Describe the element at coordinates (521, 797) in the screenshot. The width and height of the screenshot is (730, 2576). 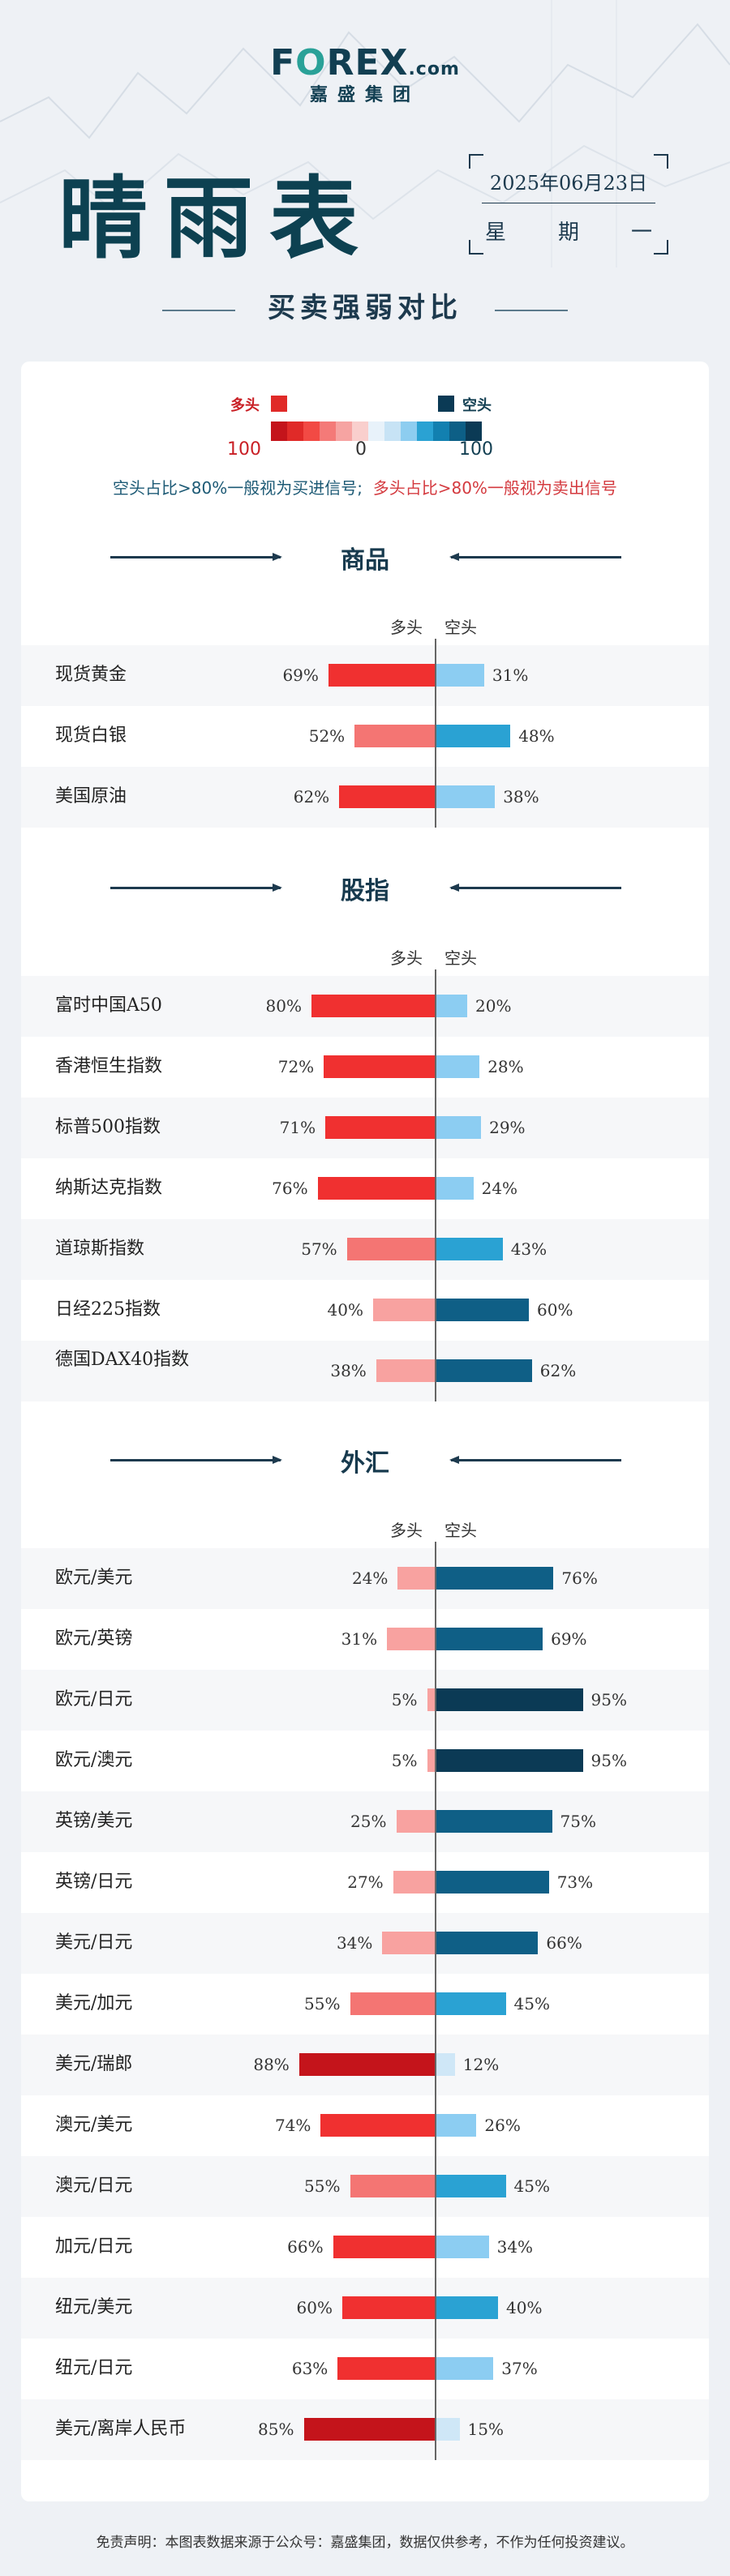
I see `short-percent-label: 38%` at that location.